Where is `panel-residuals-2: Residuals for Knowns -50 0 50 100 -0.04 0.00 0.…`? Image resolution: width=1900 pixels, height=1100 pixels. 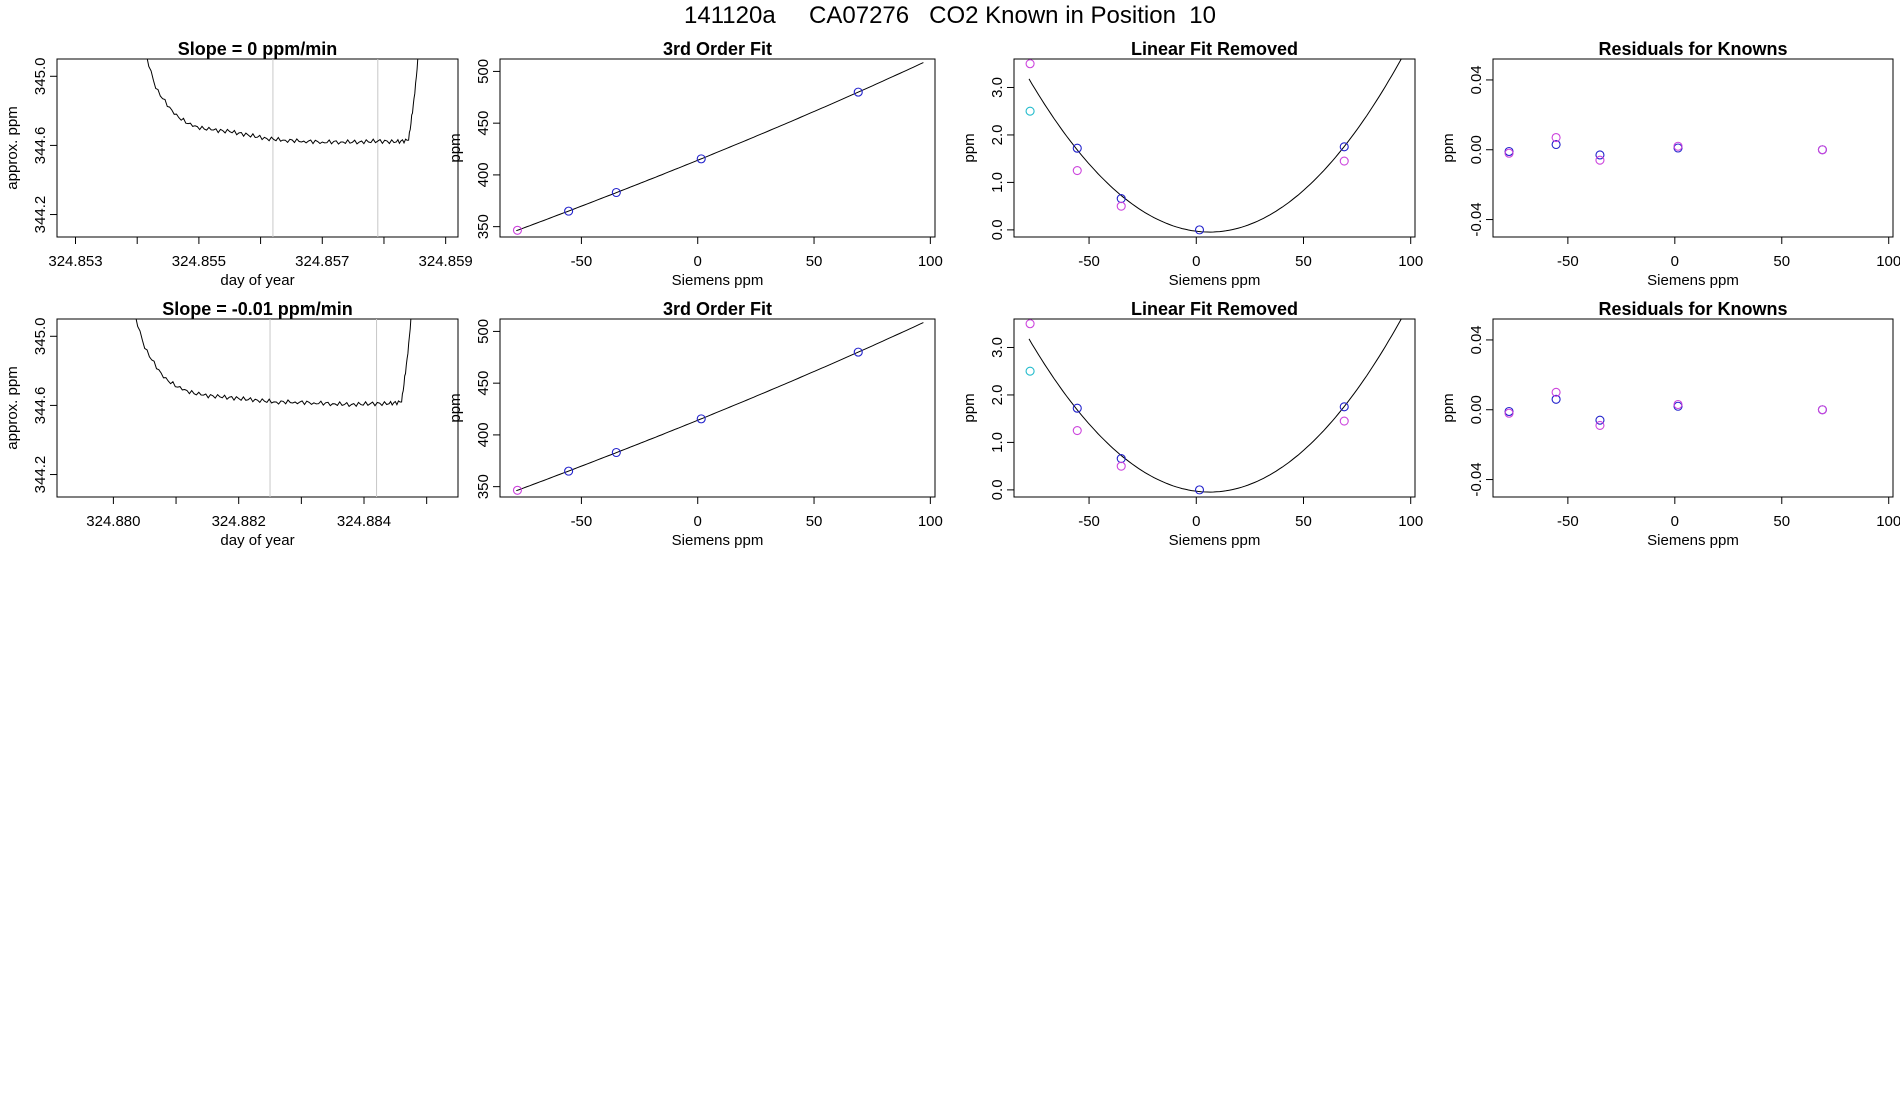
panel-residuals-2: Residuals for Knowns -50 0 50 100 -0.04 0.00 0.… is located at coordinates (1670, 424).